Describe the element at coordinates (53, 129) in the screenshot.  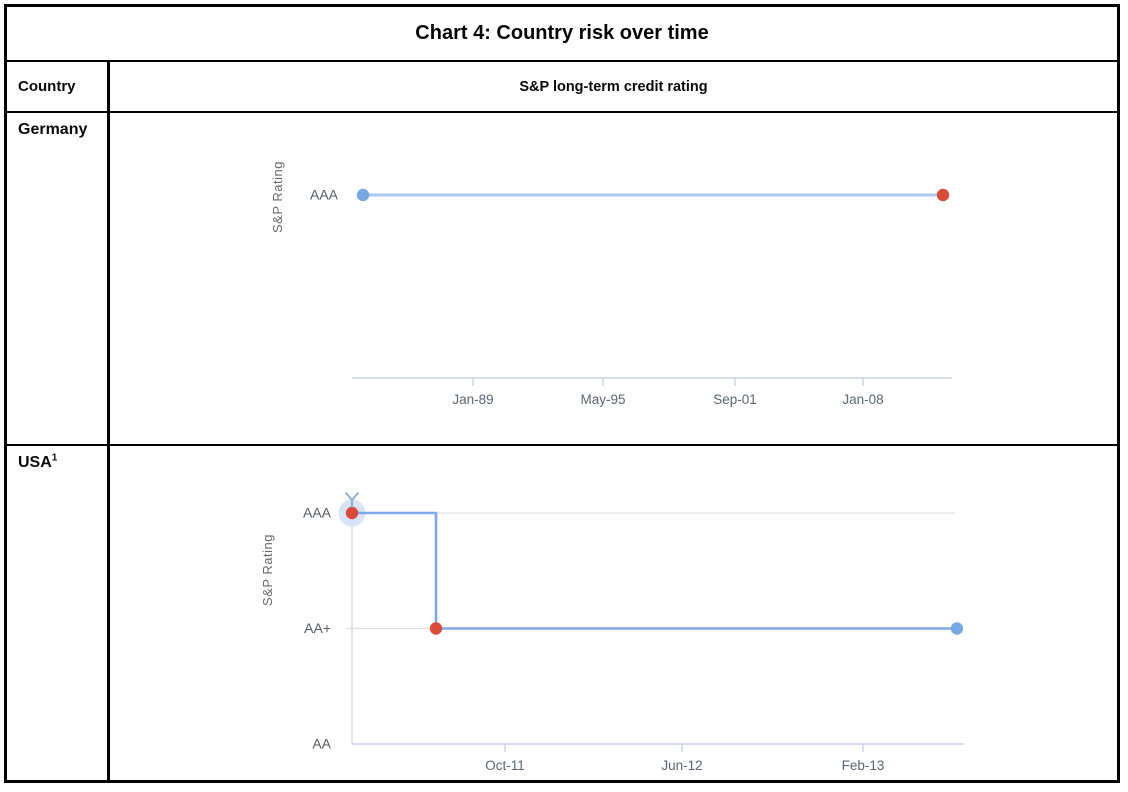
I see `country-name: Germany` at that location.